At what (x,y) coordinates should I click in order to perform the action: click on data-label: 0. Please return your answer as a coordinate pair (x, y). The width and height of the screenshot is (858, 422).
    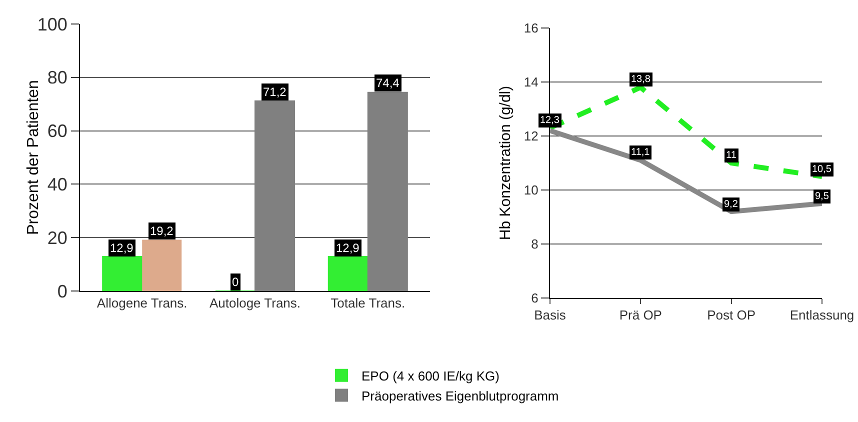
    Looking at the image, I should click on (235, 282).